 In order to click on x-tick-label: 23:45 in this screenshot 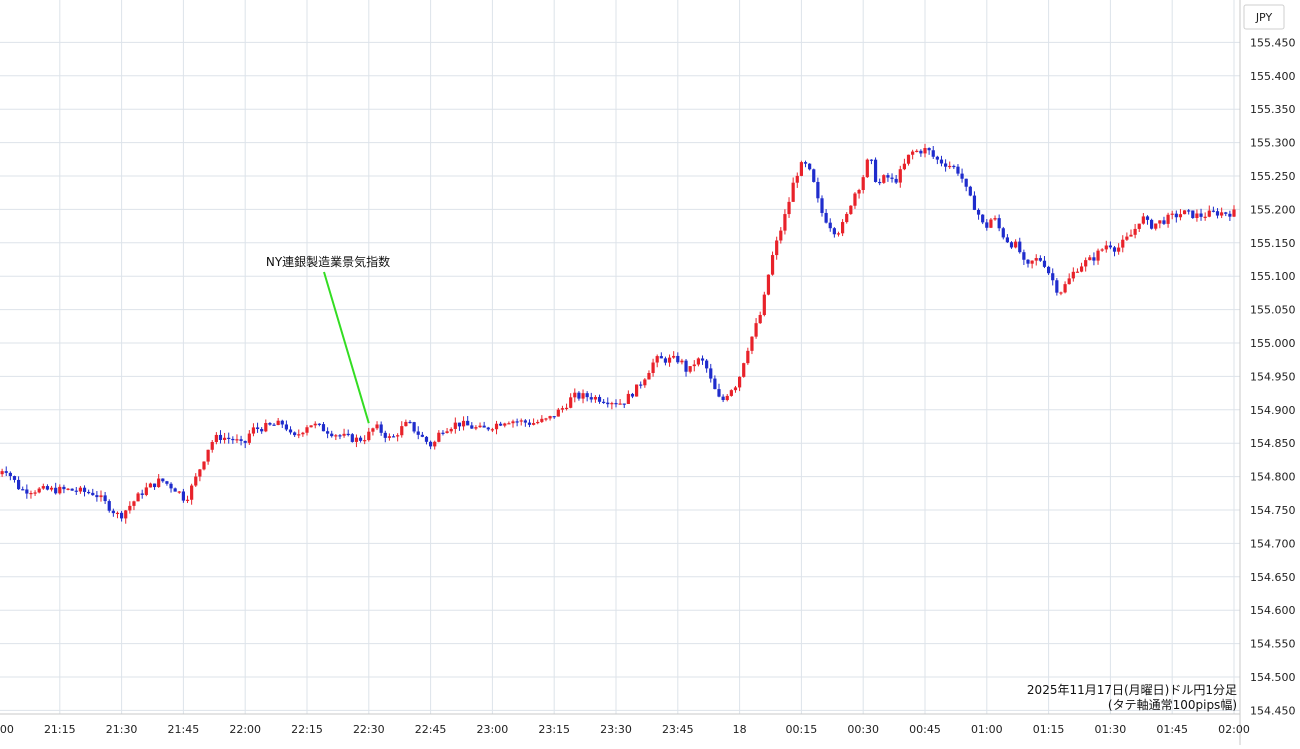, I will do `click(678, 729)`.